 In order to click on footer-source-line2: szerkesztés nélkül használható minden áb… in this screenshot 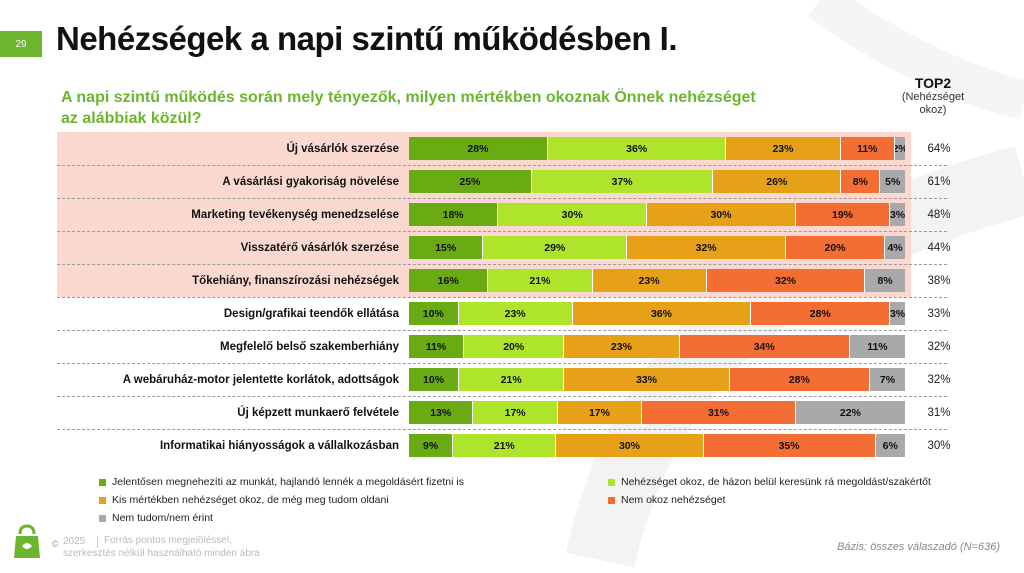, I will do `click(161, 553)`.